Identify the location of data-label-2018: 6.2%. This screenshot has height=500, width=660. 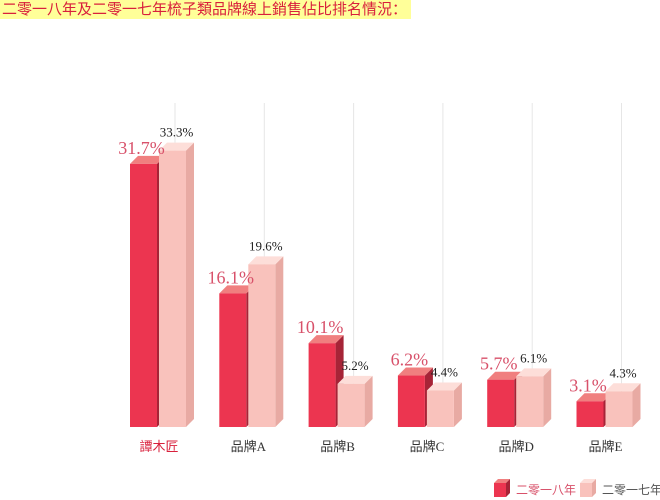
(410, 360).